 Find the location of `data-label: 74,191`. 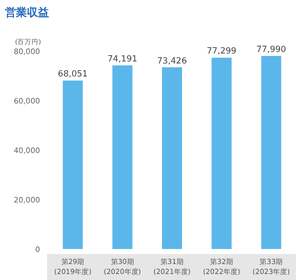

data-label: 74,191 is located at coordinates (123, 59).